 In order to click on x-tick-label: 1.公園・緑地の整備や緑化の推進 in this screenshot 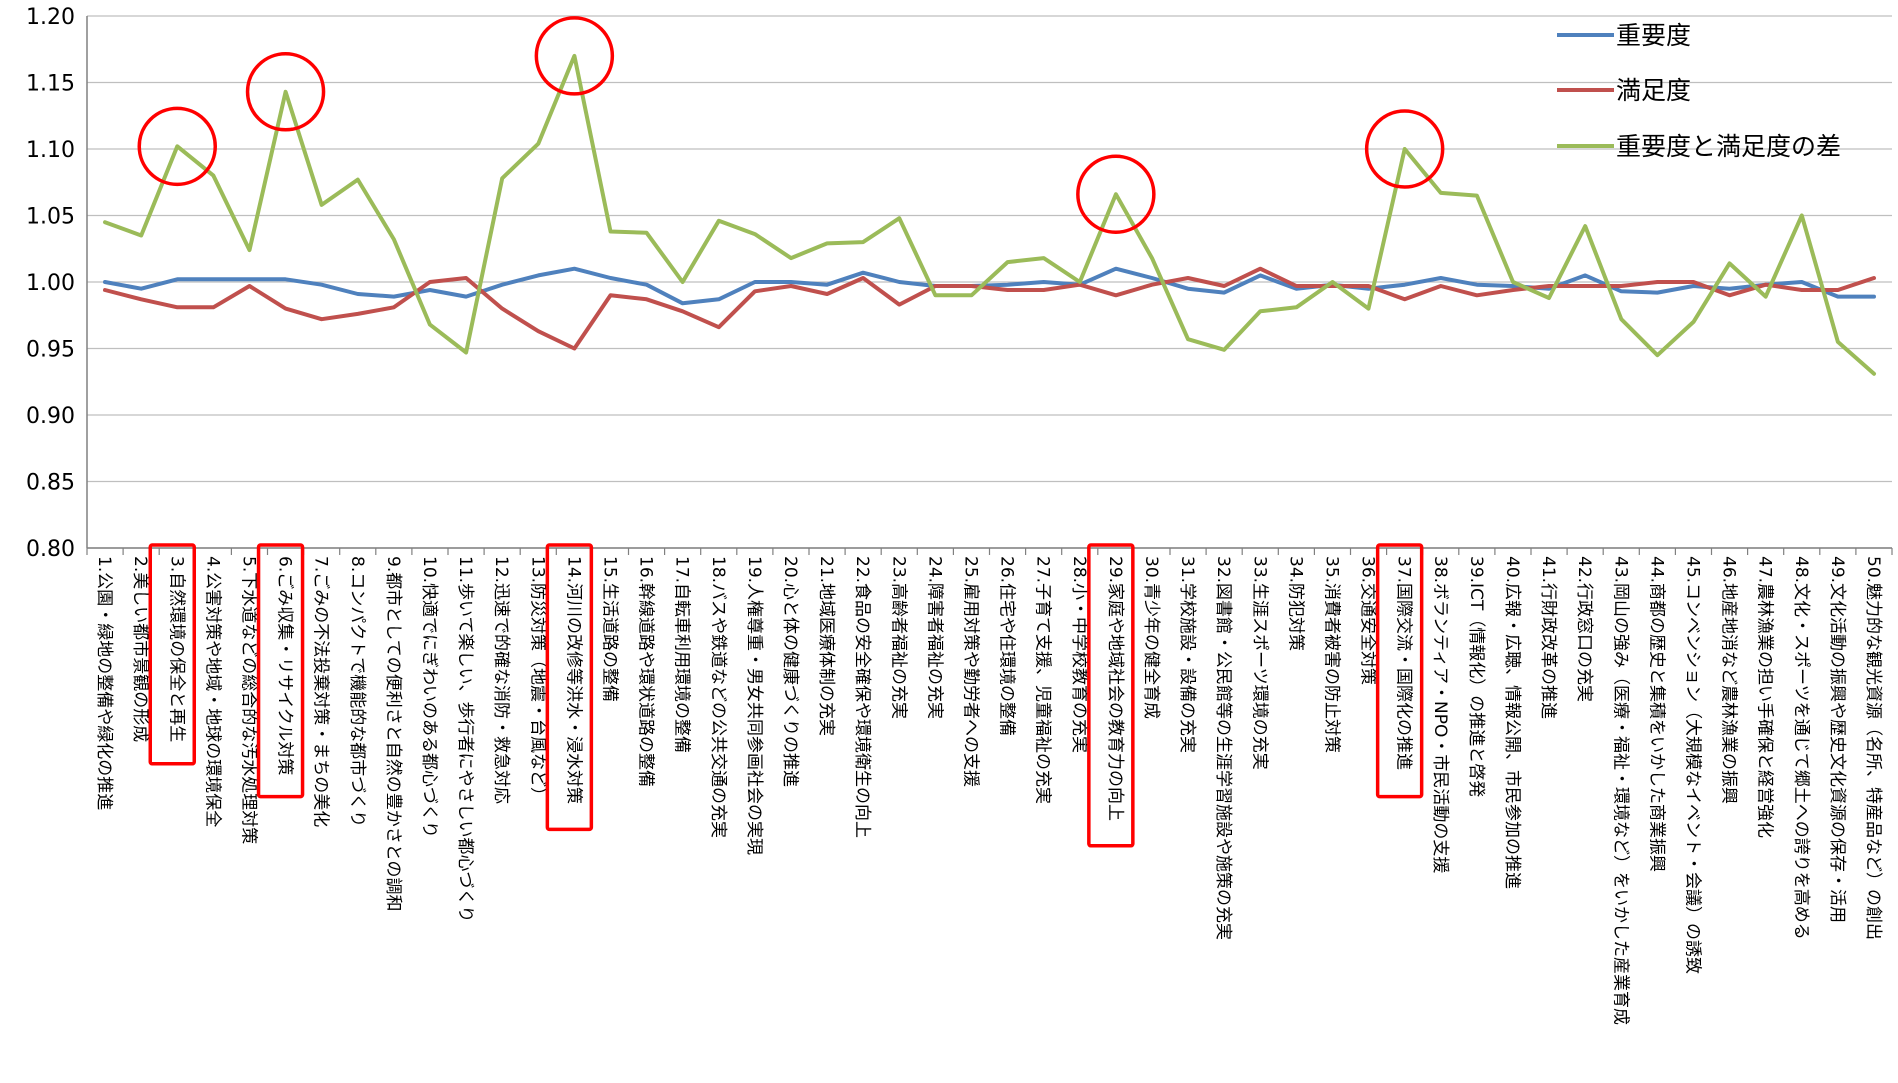, I will do `click(104, 683)`.